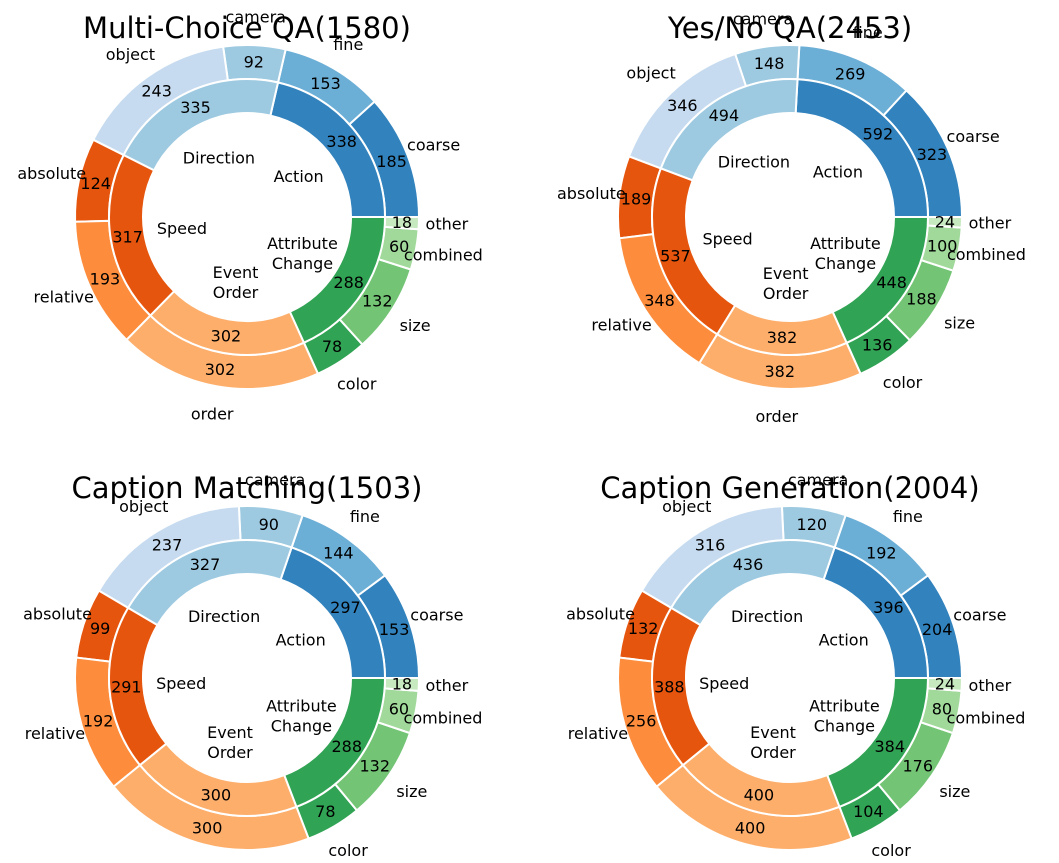 Image resolution: width=1059 pixels, height=863 pixels. Describe the element at coordinates (205, 564) in the screenshot. I see `inner-value-direction: 327` at that location.